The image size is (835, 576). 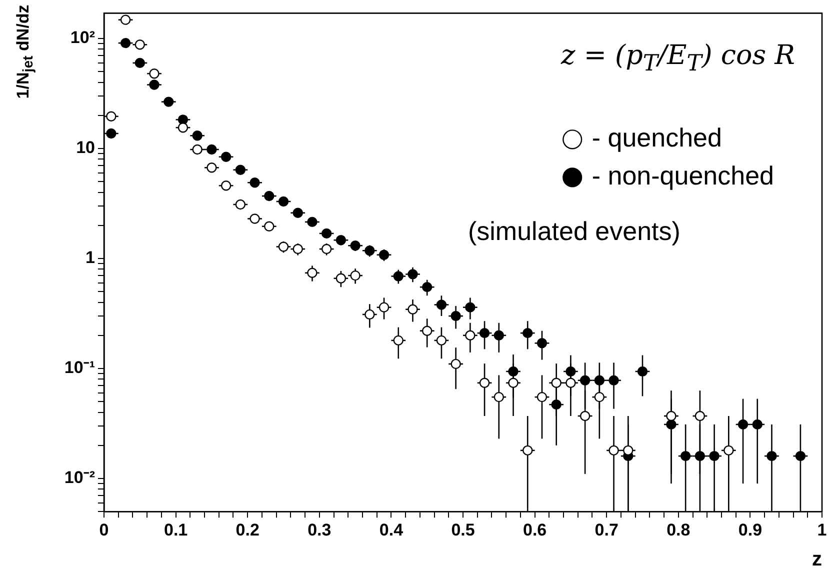 What do you see at coordinates (606, 530) in the screenshot?
I see `x-tick-label: 0.7` at bounding box center [606, 530].